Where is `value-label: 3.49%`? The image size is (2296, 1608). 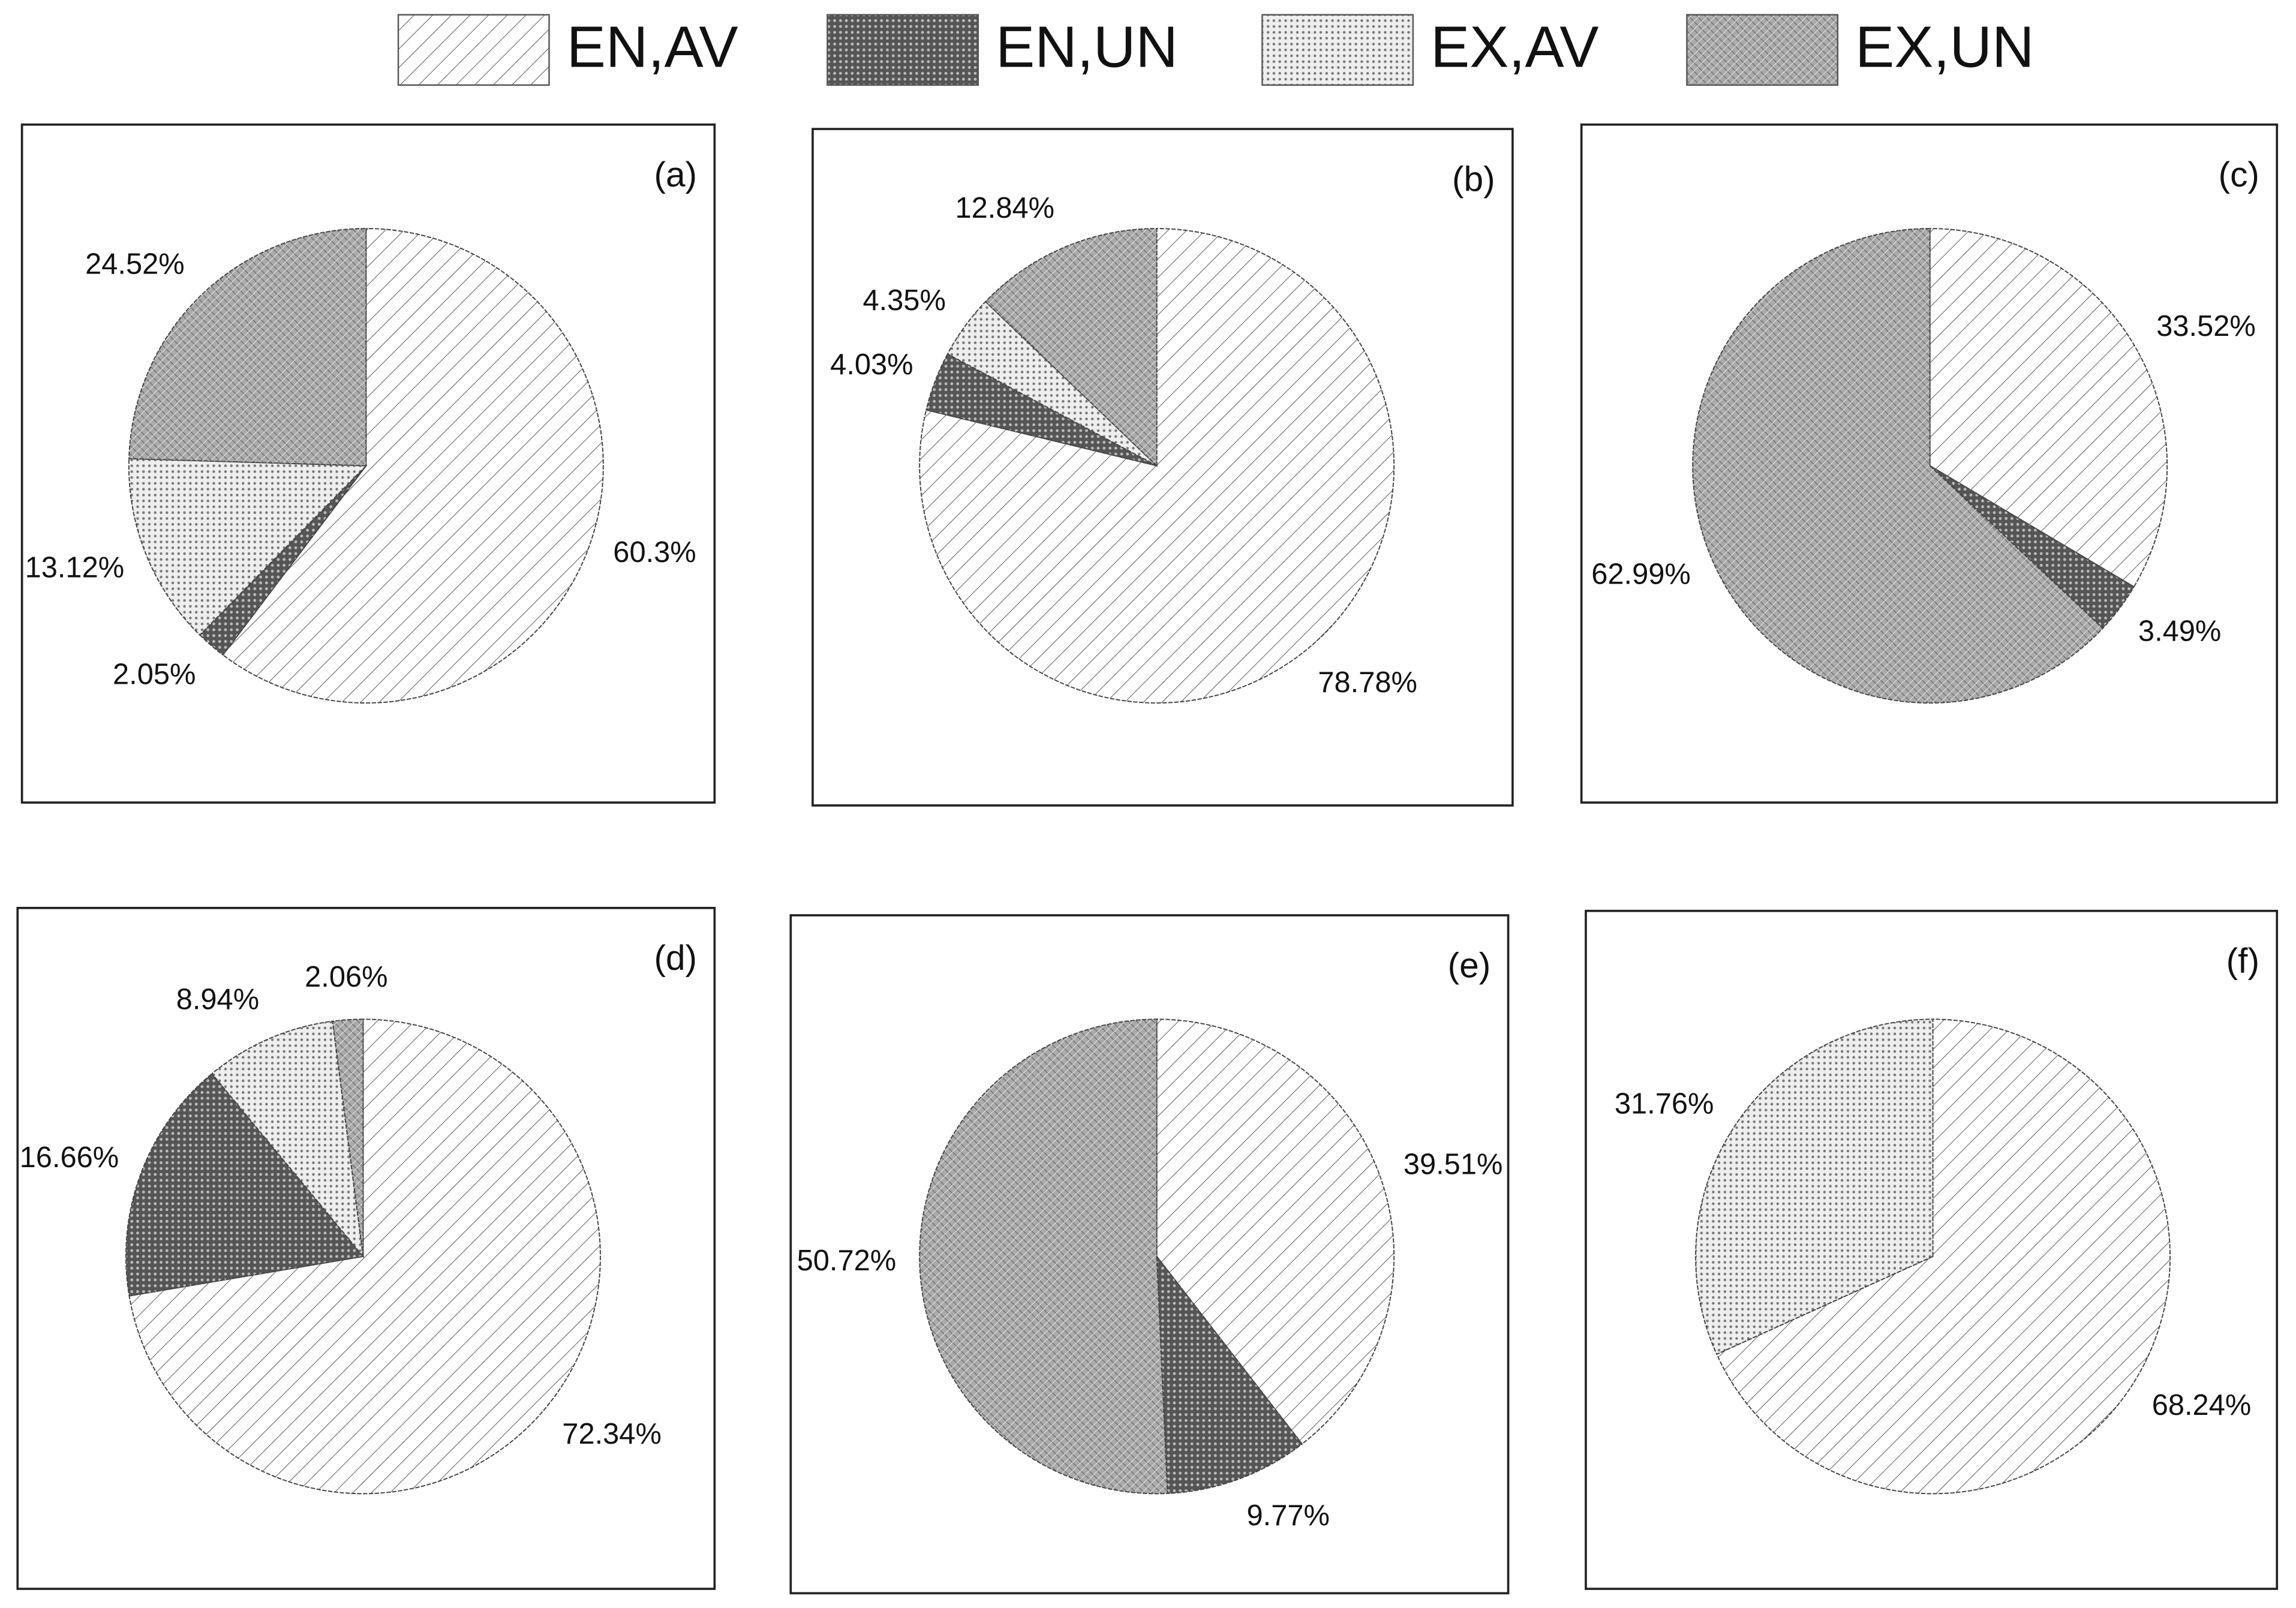 value-label: 3.49% is located at coordinates (2179, 631).